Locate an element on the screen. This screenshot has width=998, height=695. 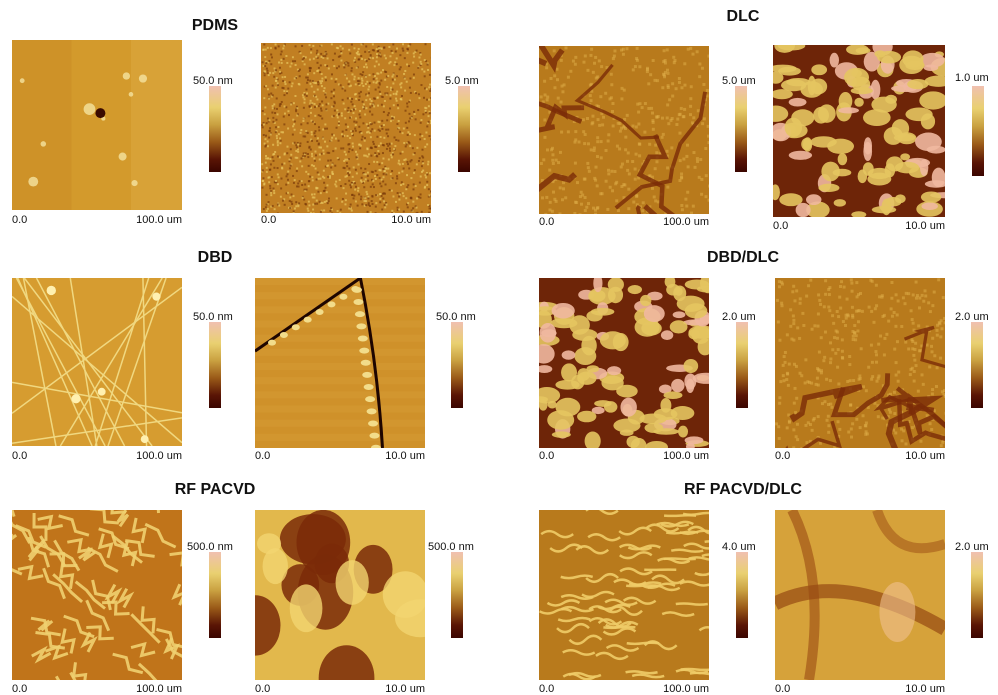
panel-title-rf-pacvd-dlc: RF PACVD/DLC is located at coordinates (743, 489).